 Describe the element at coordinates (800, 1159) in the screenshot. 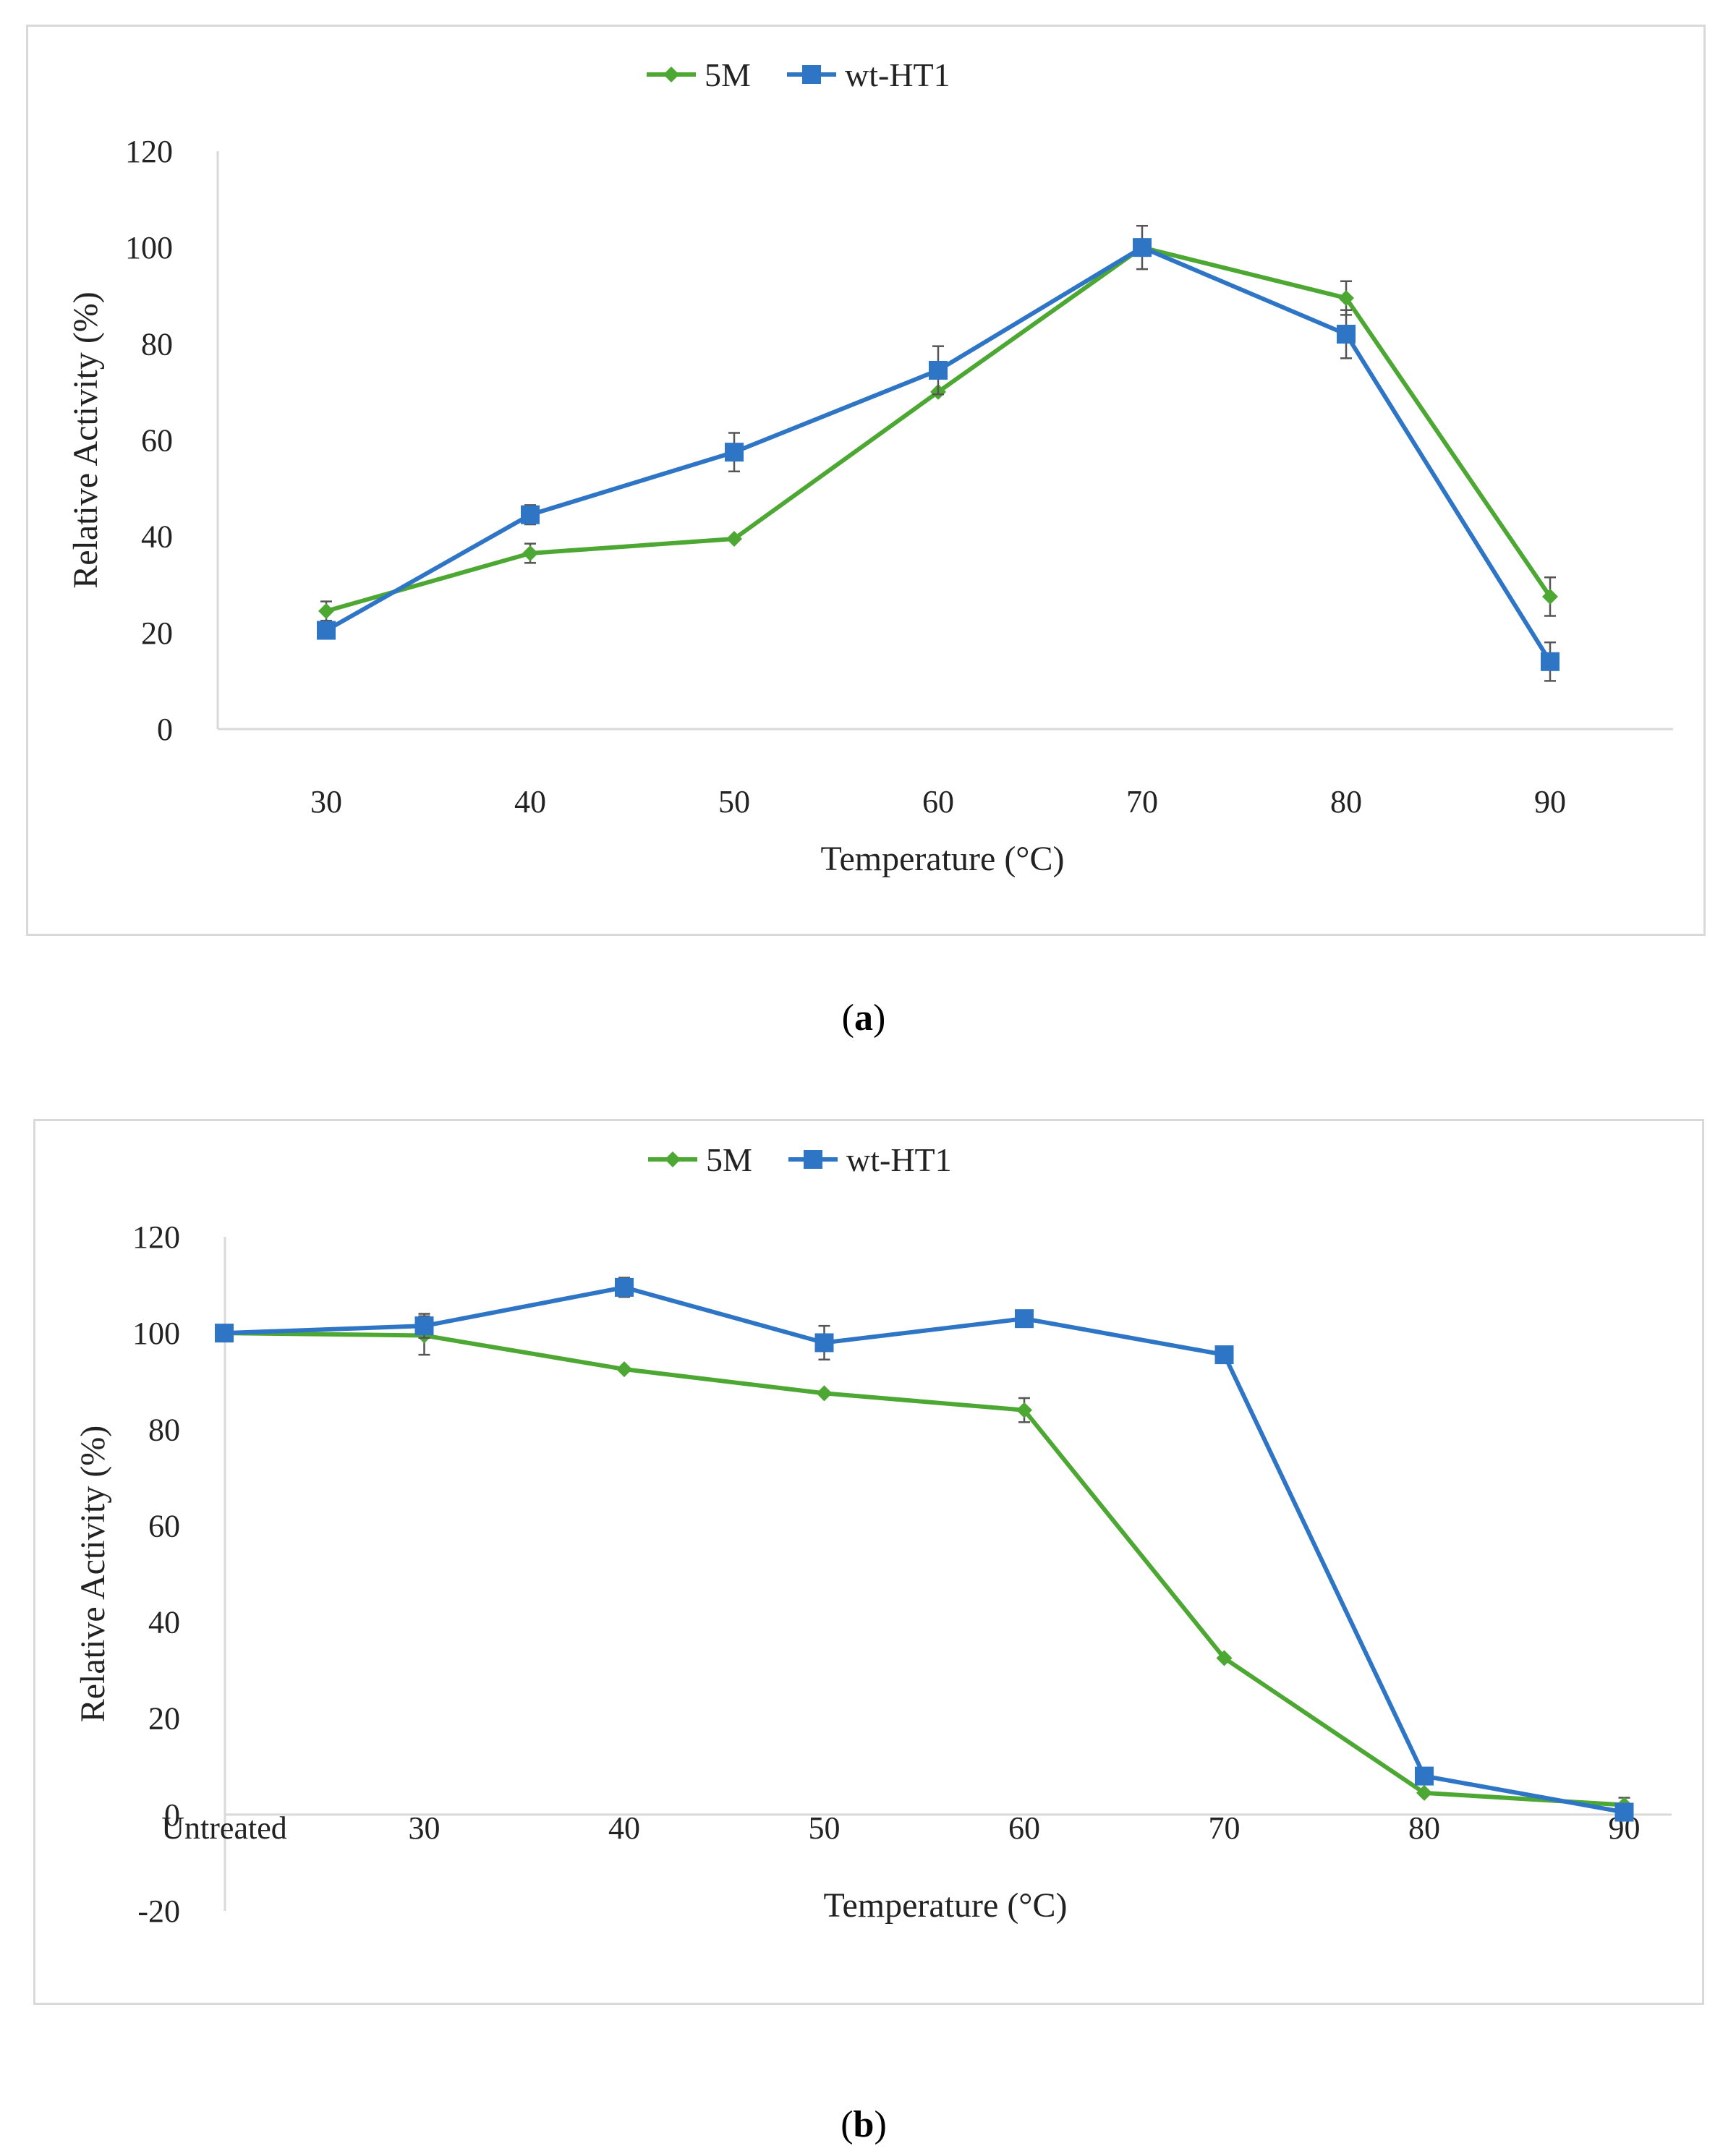

I see `chart-b-legend: 5M wt-HT1` at that location.